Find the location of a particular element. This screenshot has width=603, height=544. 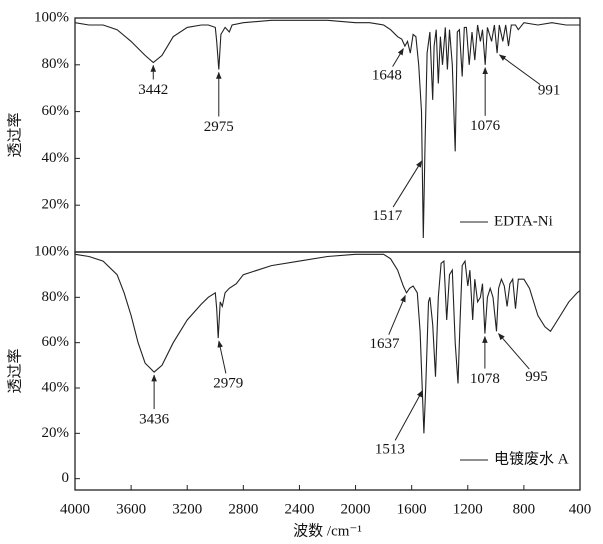

x-tick-label: 2800 is located at coordinates (243, 509).